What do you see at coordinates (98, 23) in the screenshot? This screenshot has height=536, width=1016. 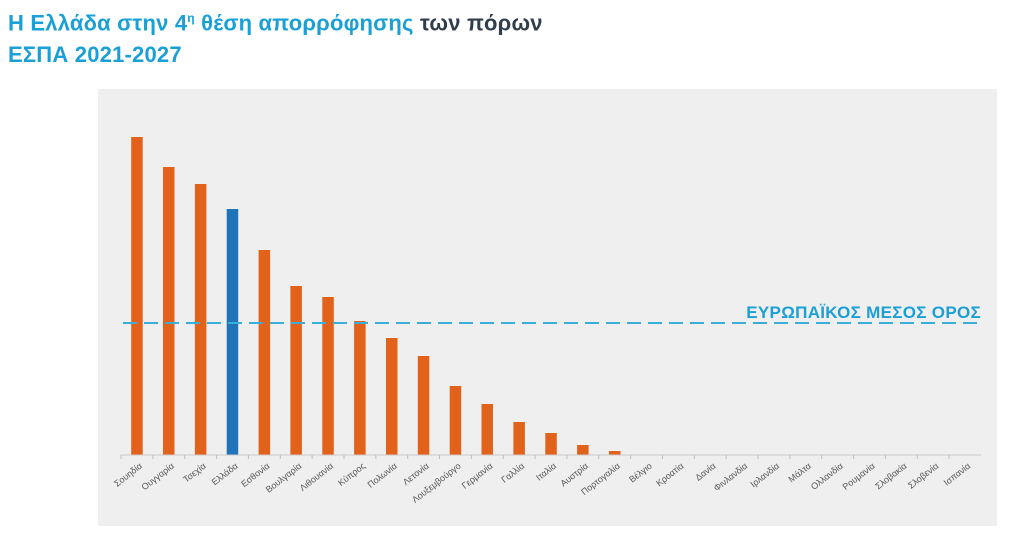 I see `title-part-1: Η Ελλάδα στην 4` at bounding box center [98, 23].